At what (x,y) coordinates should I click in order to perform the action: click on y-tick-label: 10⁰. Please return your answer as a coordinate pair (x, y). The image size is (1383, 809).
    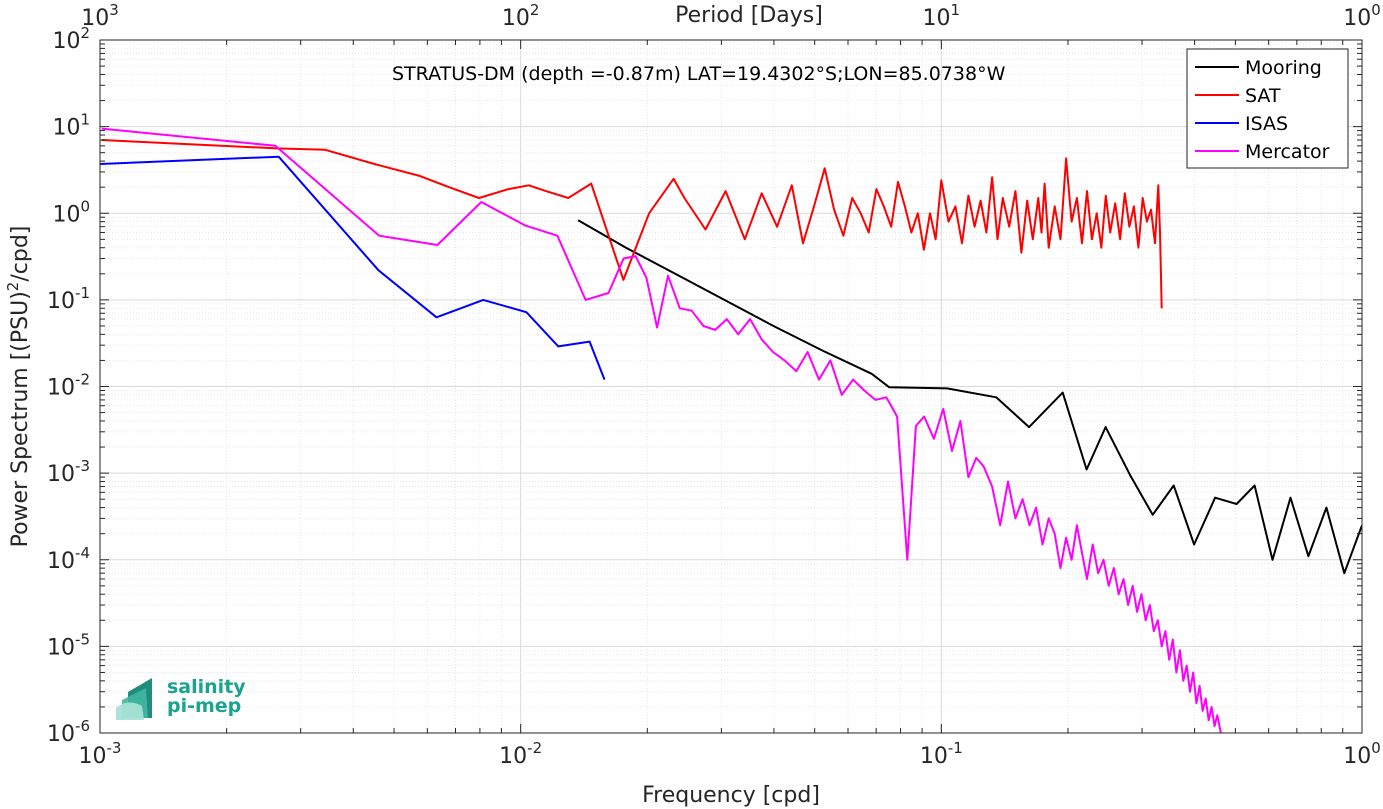
    Looking at the image, I should click on (71, 212).